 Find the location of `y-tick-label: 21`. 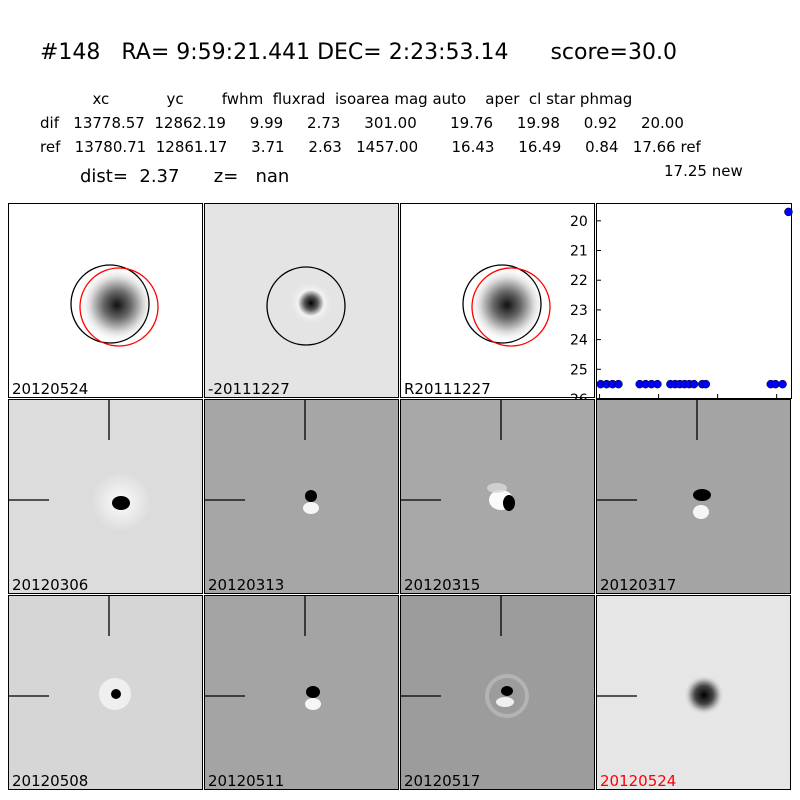

y-tick-label: 21 is located at coordinates (579, 252).